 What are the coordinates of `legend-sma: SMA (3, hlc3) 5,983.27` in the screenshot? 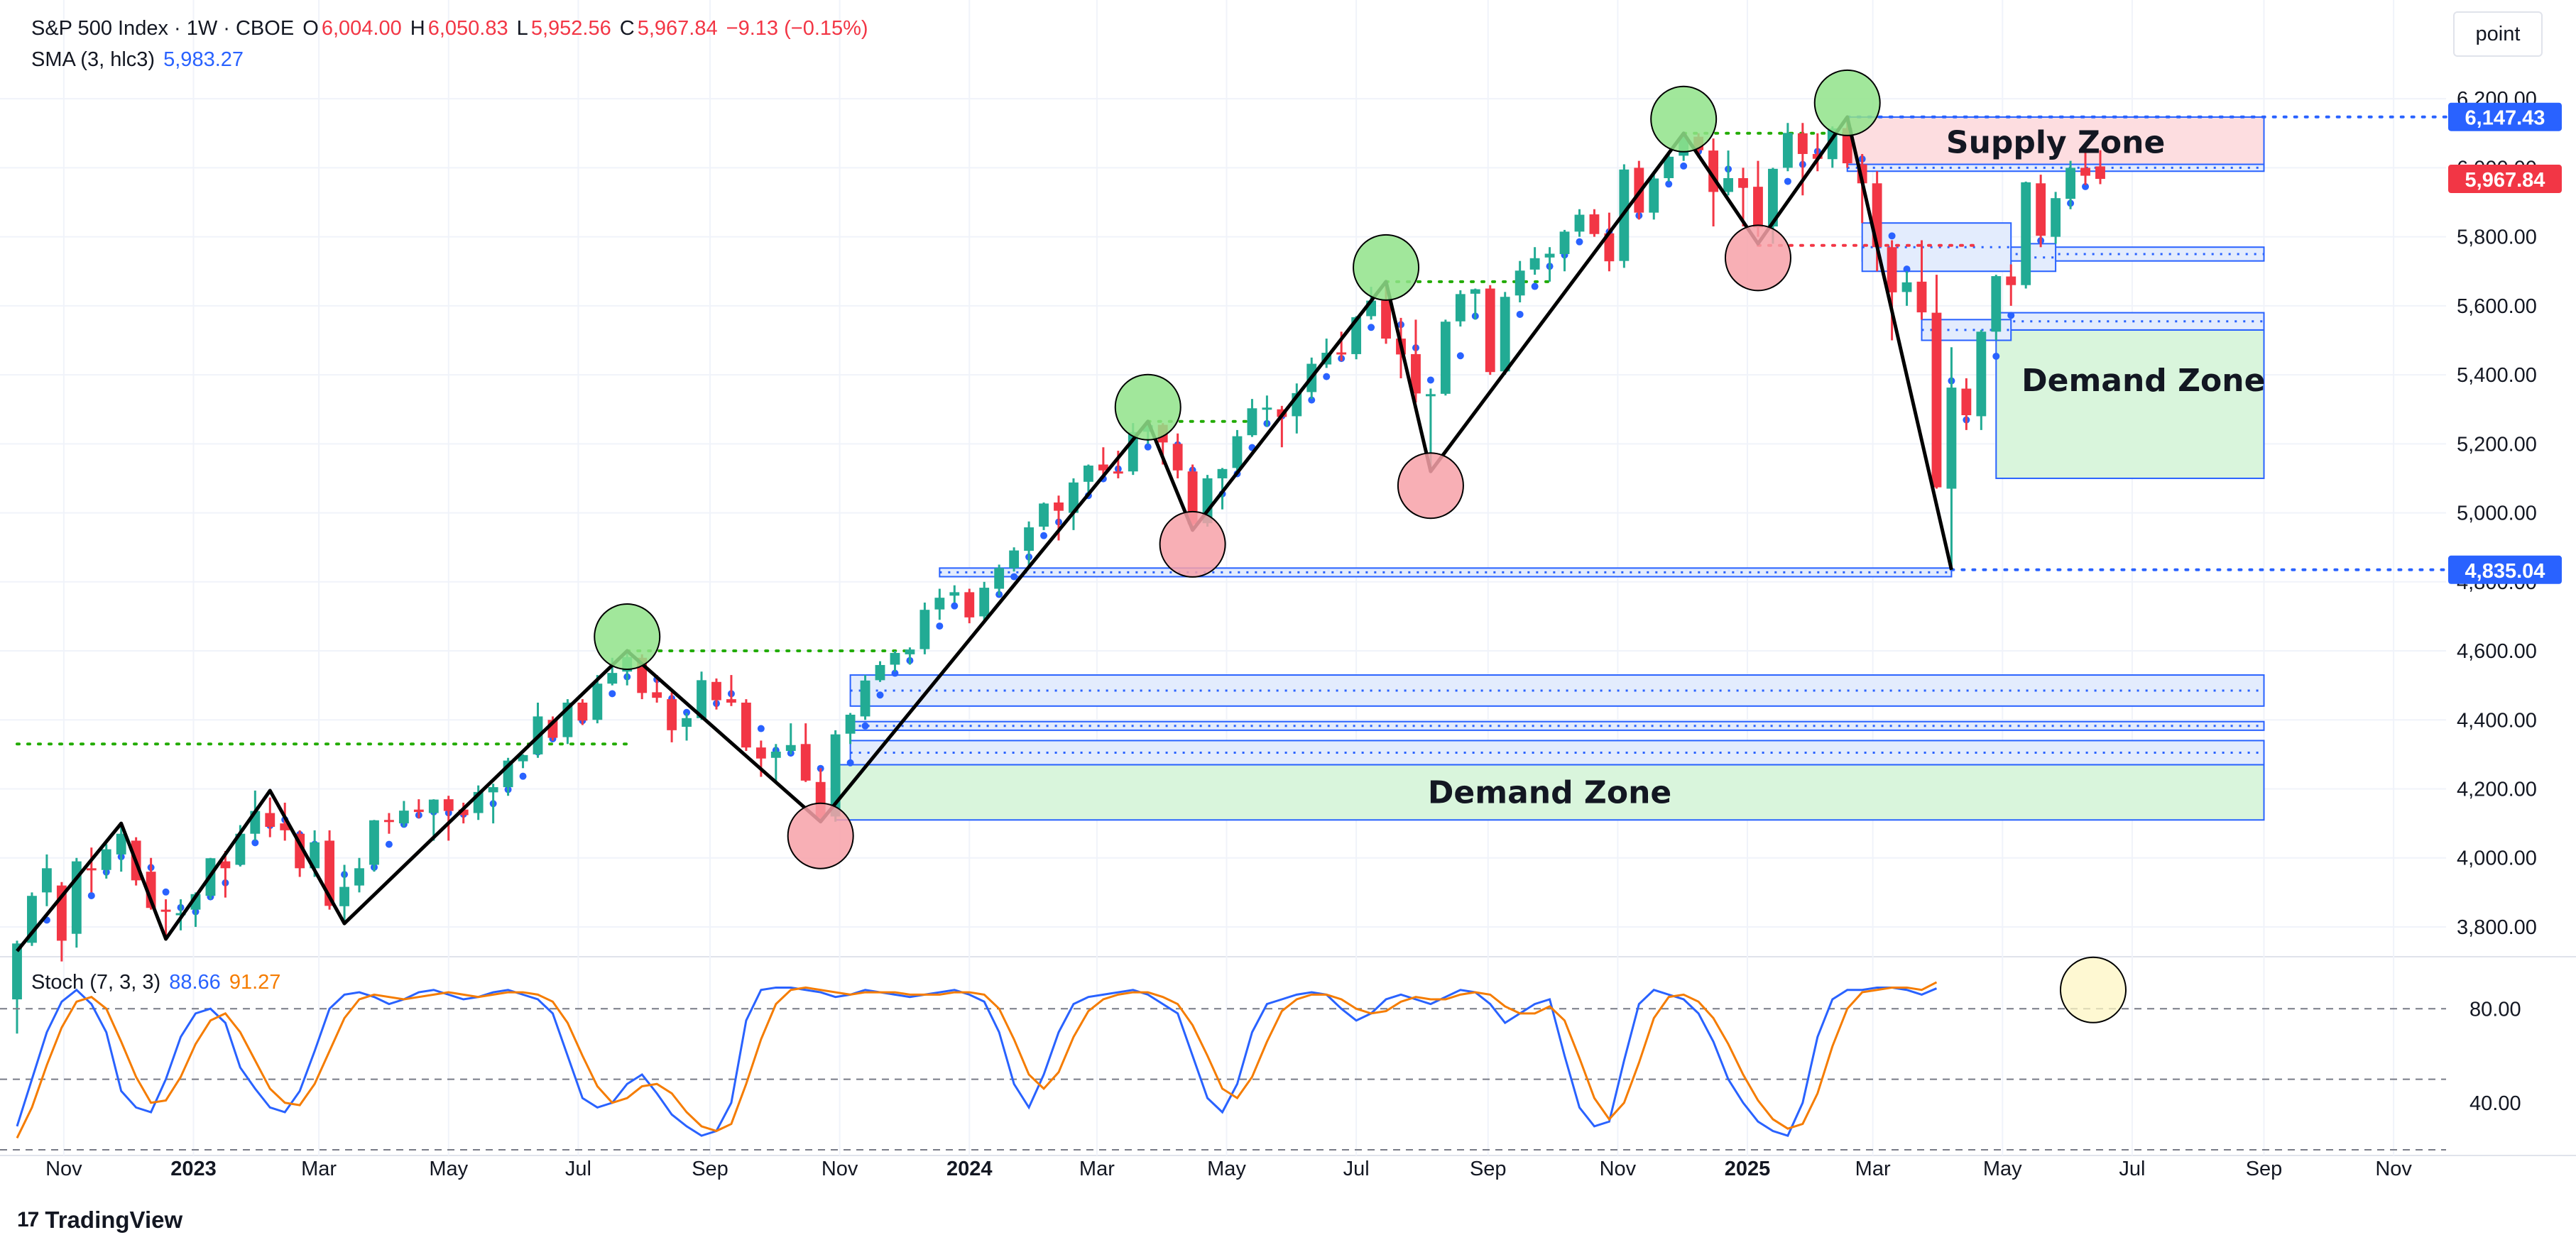 It's located at (138, 60).